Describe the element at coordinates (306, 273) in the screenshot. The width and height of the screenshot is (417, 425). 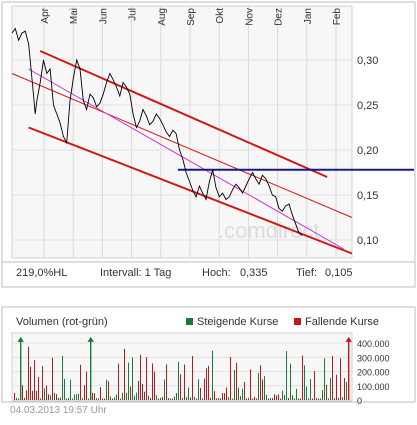
I see `stat-low-label: Tief:` at that location.